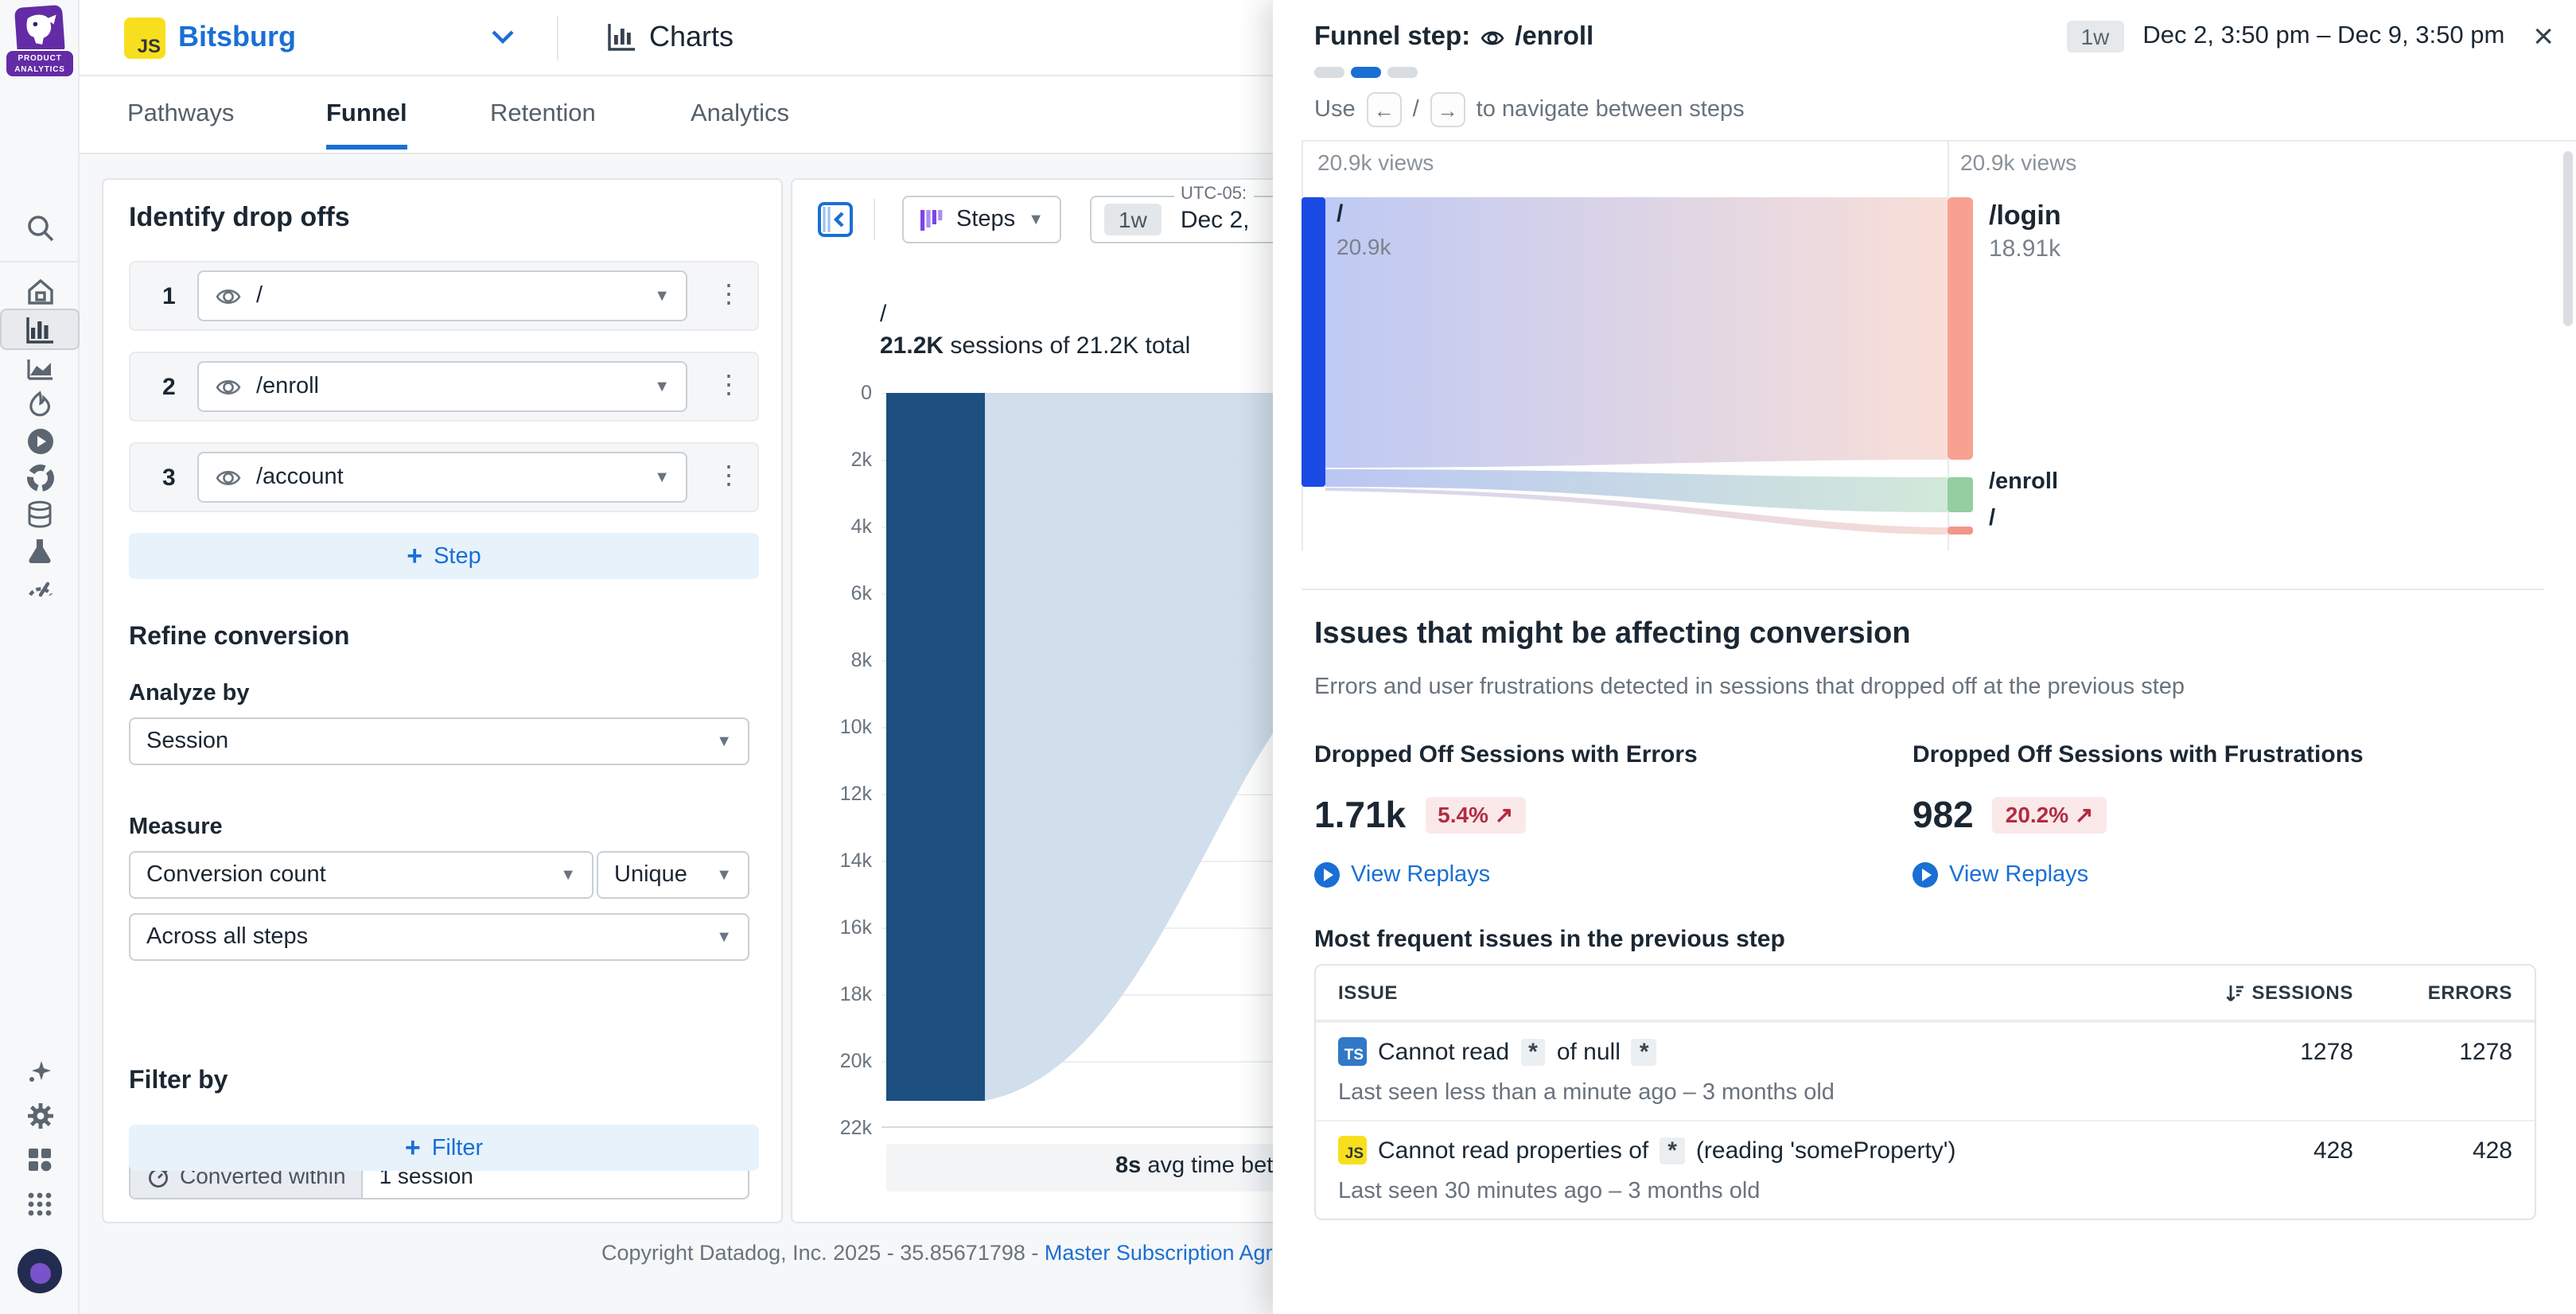 This screenshot has width=2576, height=1314. I want to click on sankey-enroll-node, so click(1961, 494).